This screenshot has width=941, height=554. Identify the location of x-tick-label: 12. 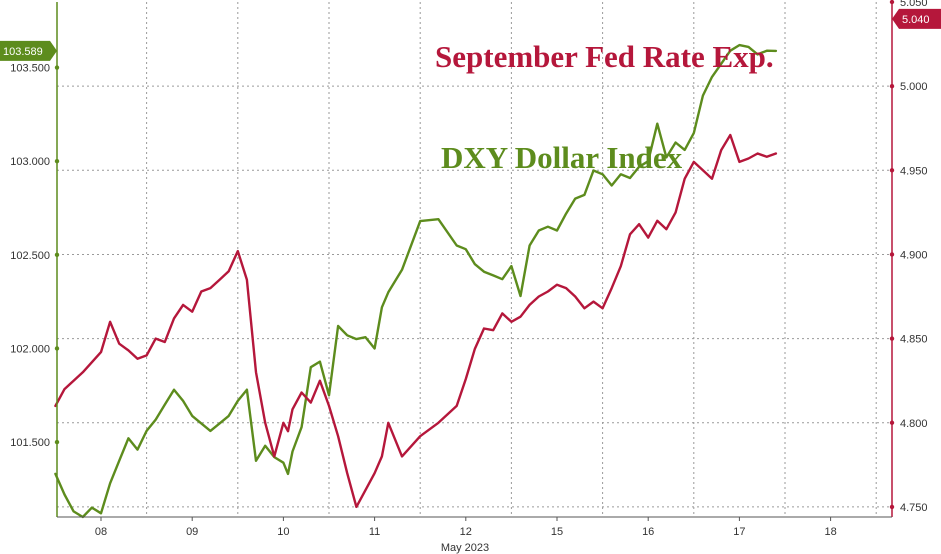
(466, 532).